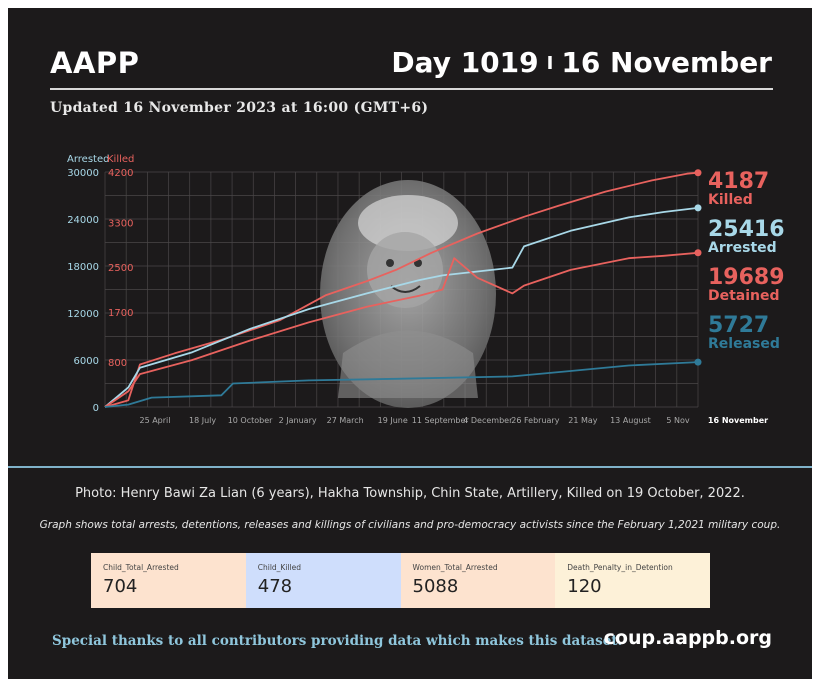 The image size is (820, 687). Describe the element at coordinates (698, 208) in the screenshot. I see `series-endpoint-arrested` at that location.